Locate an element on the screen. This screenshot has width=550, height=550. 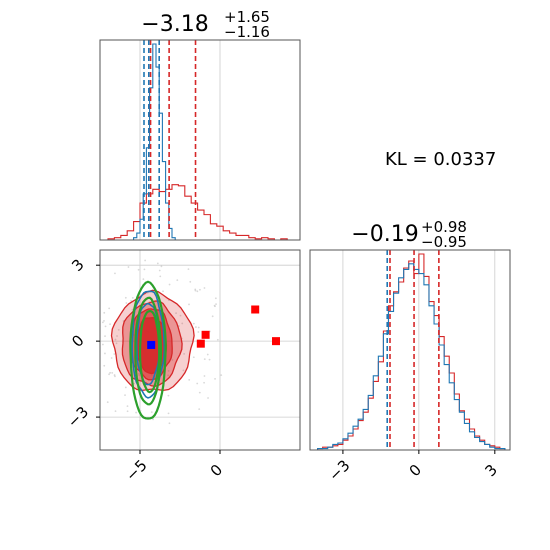
marginal-x-axes-frame is located at coordinates (200, 140).